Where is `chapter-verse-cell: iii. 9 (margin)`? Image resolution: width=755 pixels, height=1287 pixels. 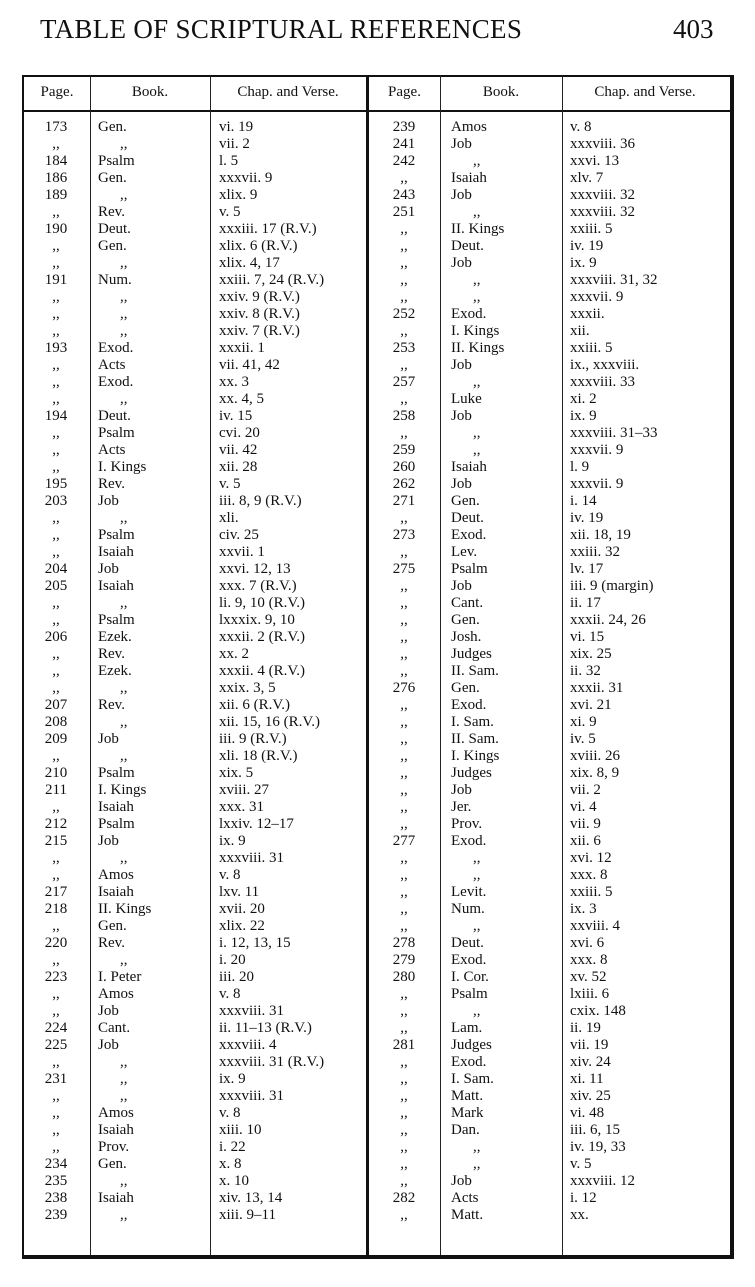 chapter-verse-cell: iii. 9 (margin) is located at coordinates (612, 586).